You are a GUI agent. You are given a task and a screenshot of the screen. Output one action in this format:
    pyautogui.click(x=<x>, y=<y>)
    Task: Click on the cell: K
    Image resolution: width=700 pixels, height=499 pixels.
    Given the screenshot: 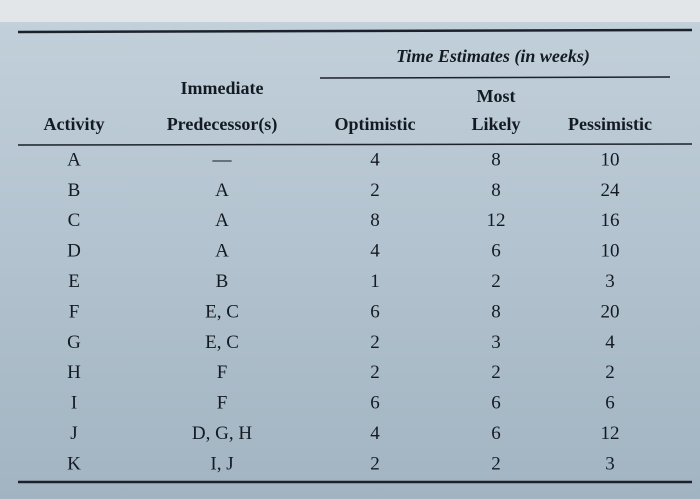 What is the action you would take?
    pyautogui.click(x=74, y=463)
    